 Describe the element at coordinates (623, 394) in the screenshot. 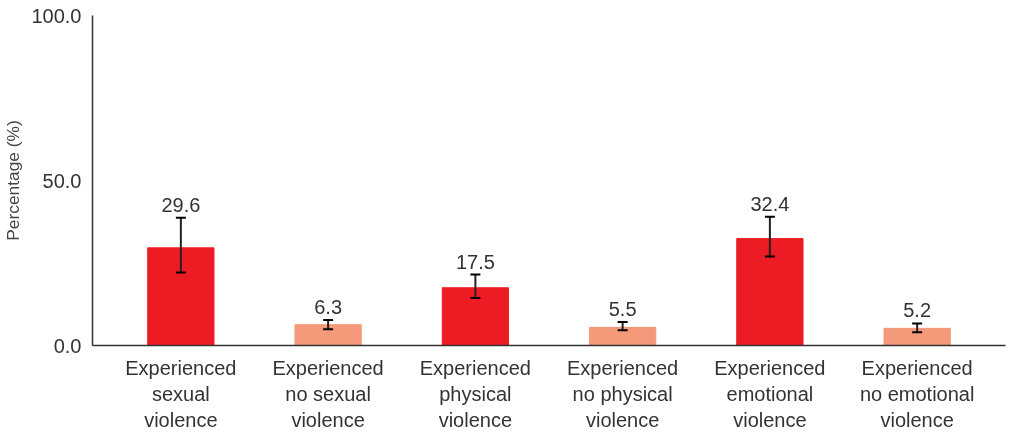

I see `x-tick-label: Experienced no physical violence` at that location.